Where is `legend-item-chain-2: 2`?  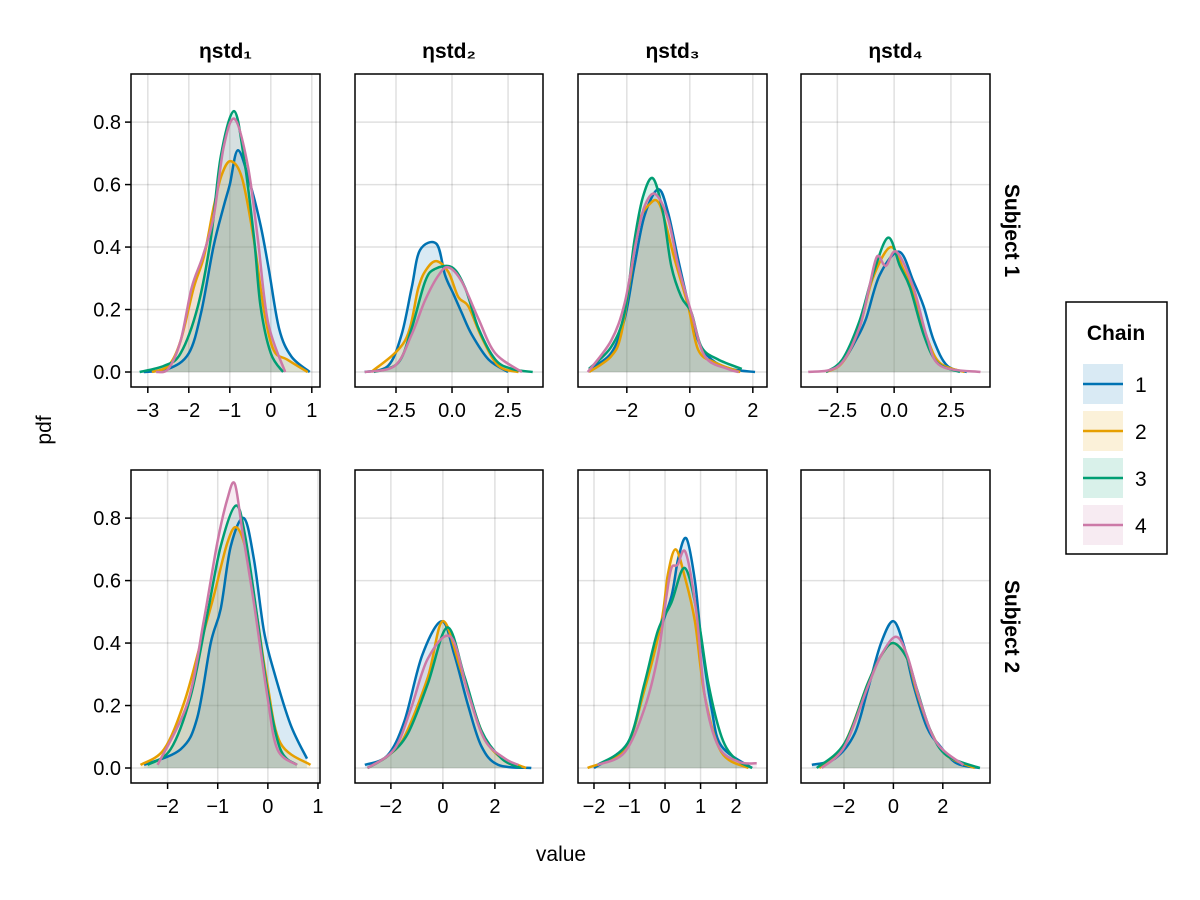
legend-item-chain-2: 2 is located at coordinates (1115, 431).